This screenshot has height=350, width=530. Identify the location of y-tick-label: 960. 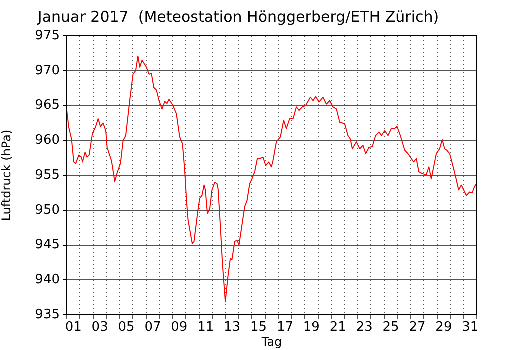
(47, 140).